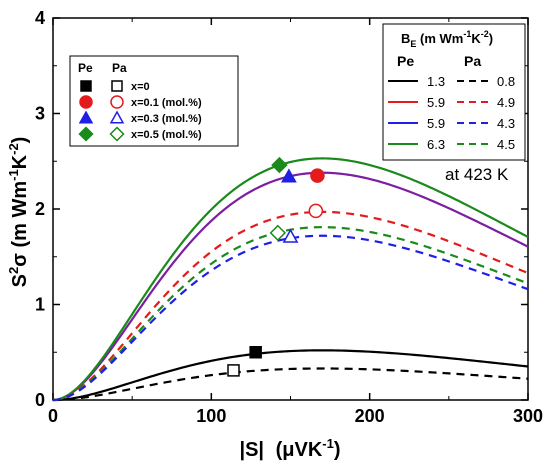  What do you see at coordinates (117, 86) in the screenshot?
I see `legend-symbol-pa-square` at bounding box center [117, 86].